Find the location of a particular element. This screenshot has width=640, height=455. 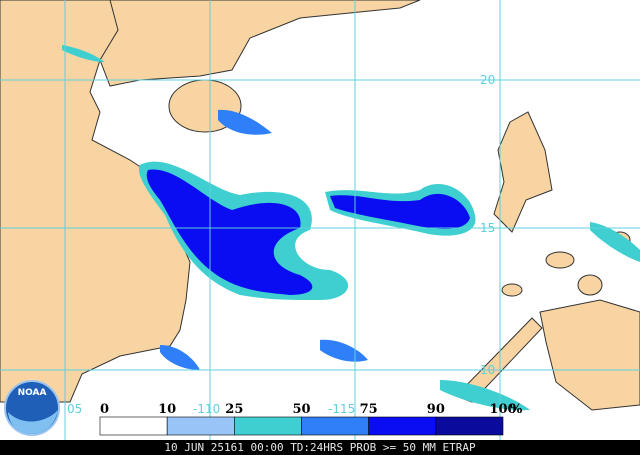

lon-label: -115 is located at coordinates (341, 409).